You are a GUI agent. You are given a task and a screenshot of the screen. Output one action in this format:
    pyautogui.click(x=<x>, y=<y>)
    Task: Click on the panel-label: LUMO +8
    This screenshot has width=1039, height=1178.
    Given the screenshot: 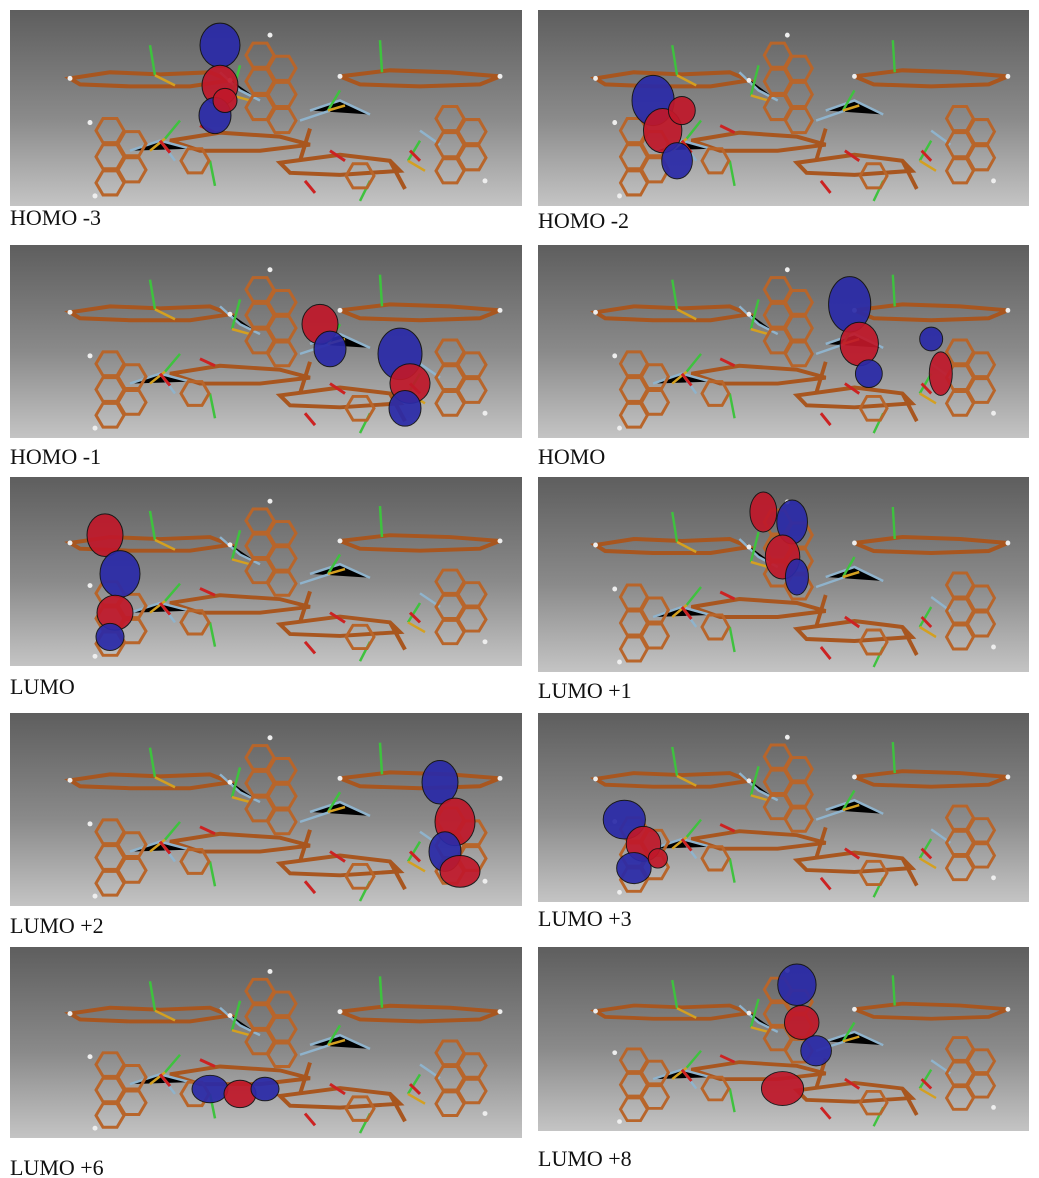 What is the action you would take?
    pyautogui.click(x=585, y=1158)
    